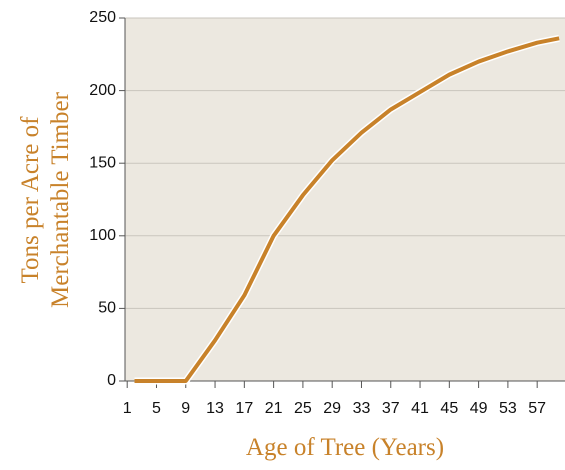  I want to click on y-tick-label: 100, so click(102, 235).